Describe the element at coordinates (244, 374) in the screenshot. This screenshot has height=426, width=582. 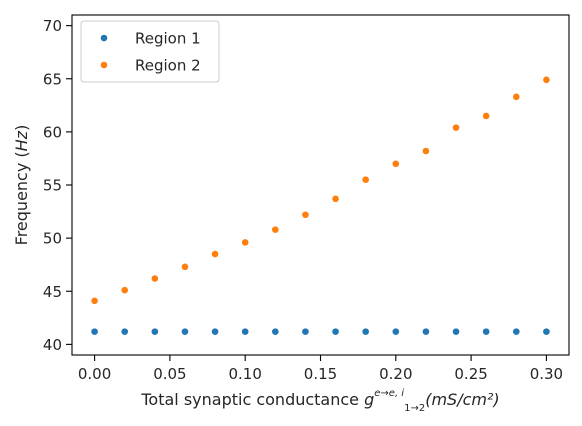
I see `x-tick-label: 0.10` at that location.